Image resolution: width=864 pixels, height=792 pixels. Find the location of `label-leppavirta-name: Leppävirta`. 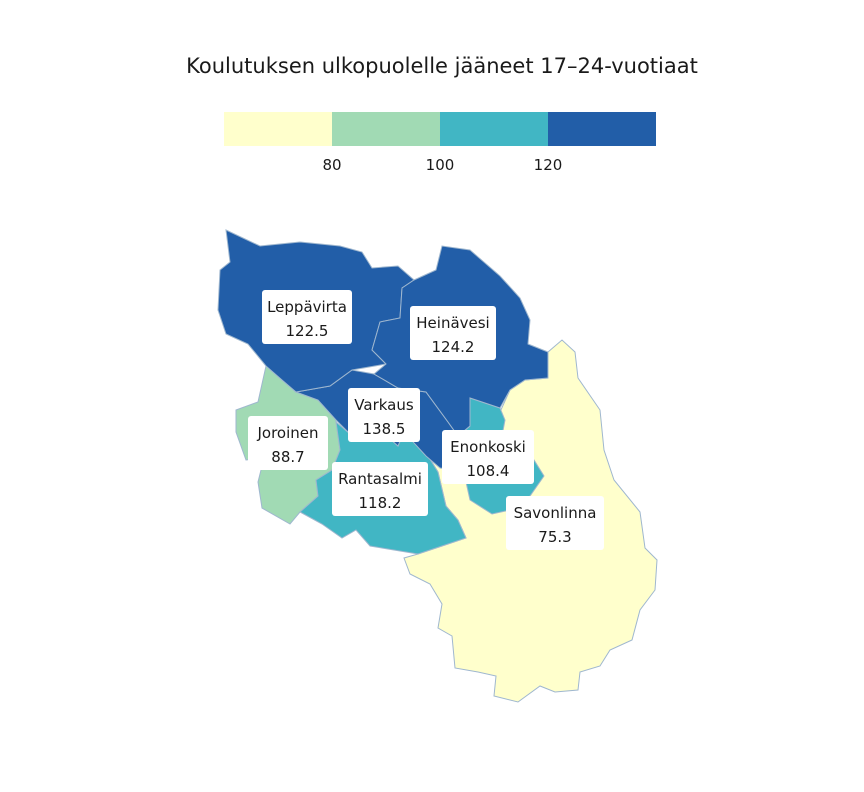

label-leppavirta-name: Leppävirta is located at coordinates (307, 307).